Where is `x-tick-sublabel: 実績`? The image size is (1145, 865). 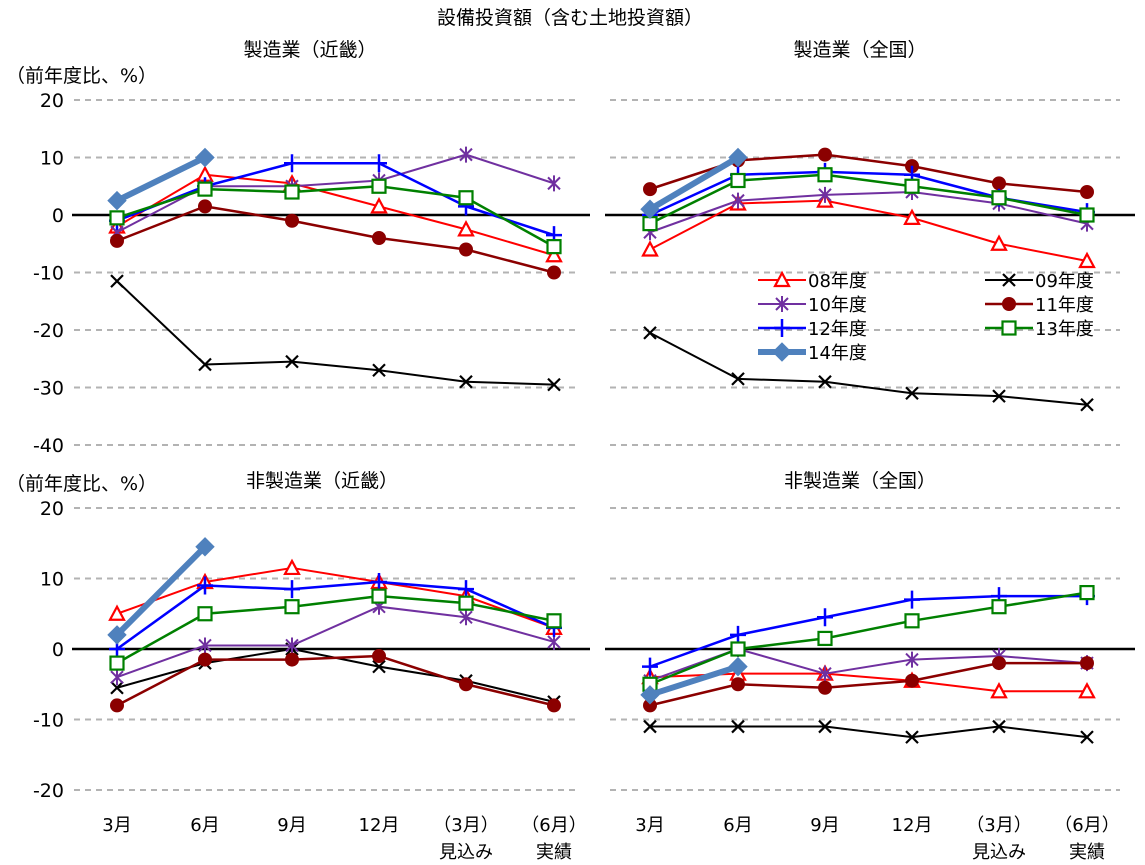 x-tick-sublabel: 実績 is located at coordinates (1087, 852).